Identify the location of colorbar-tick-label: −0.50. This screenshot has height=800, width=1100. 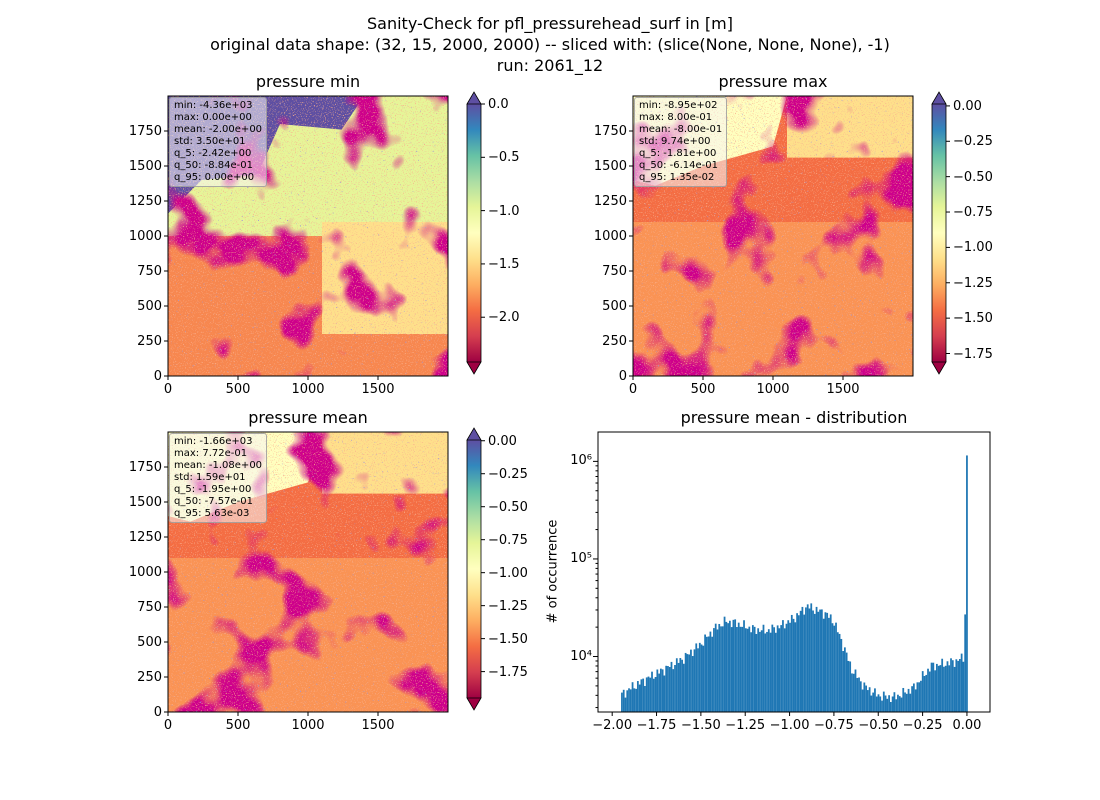
(973, 177).